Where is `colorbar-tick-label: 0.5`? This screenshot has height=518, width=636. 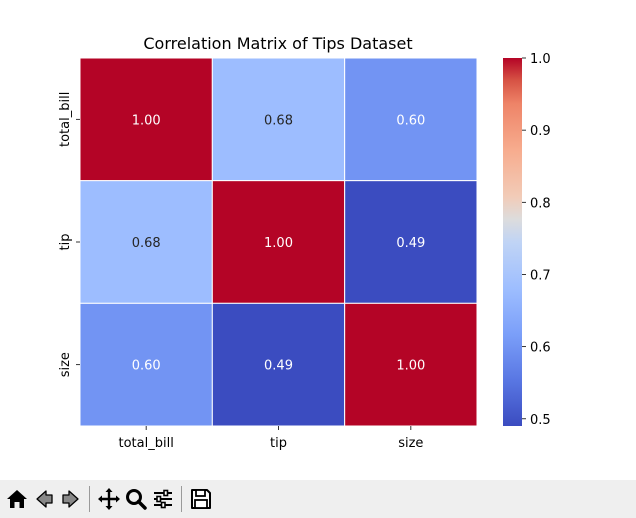 colorbar-tick-label: 0.5 is located at coordinates (540, 420).